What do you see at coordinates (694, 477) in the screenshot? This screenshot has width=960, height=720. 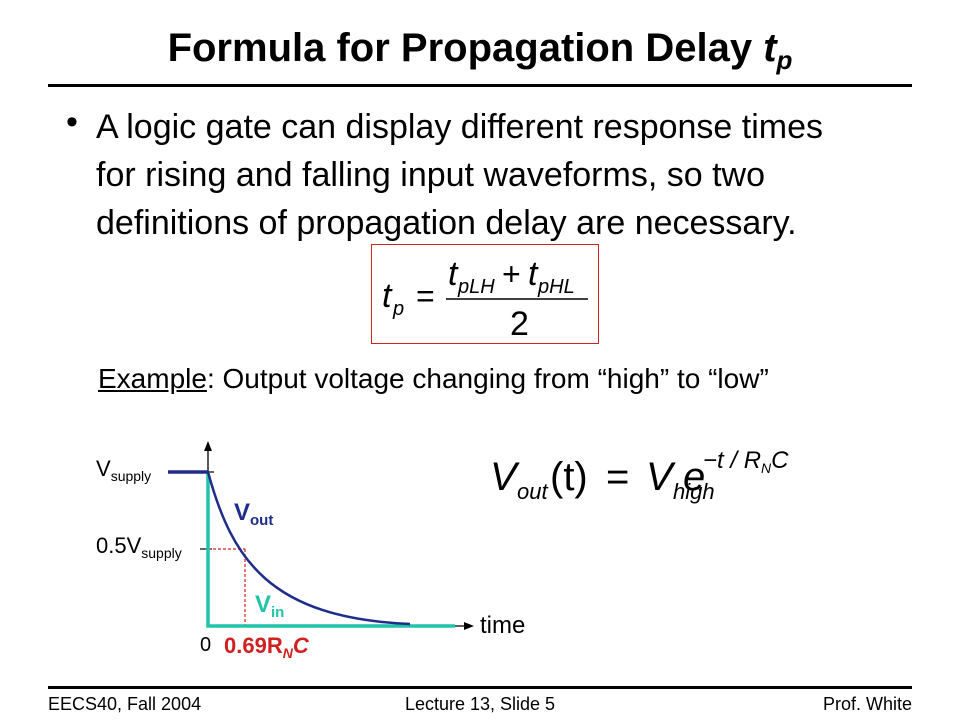 I see `vout-formula-base: e` at bounding box center [694, 477].